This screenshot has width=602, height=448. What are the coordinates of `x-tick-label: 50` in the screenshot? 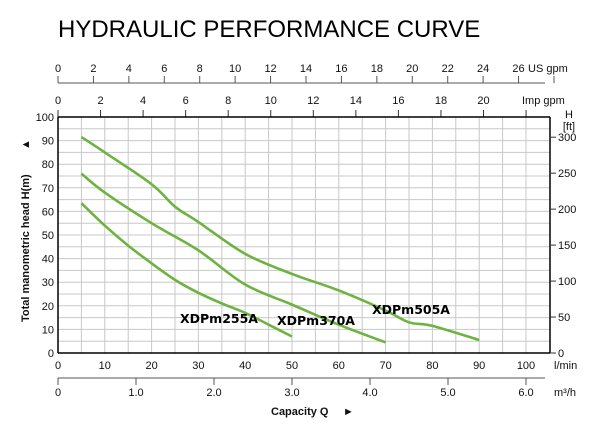 It's located at (292, 366).